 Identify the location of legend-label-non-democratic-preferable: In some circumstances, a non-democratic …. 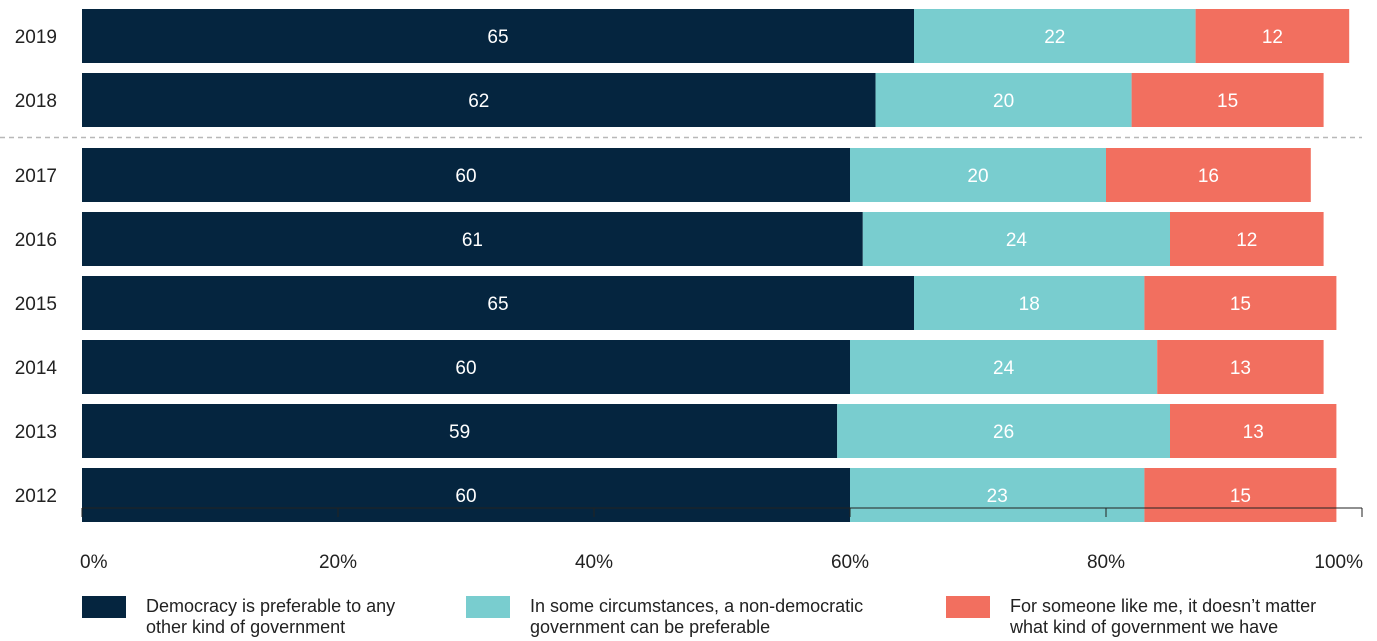
(697, 616).